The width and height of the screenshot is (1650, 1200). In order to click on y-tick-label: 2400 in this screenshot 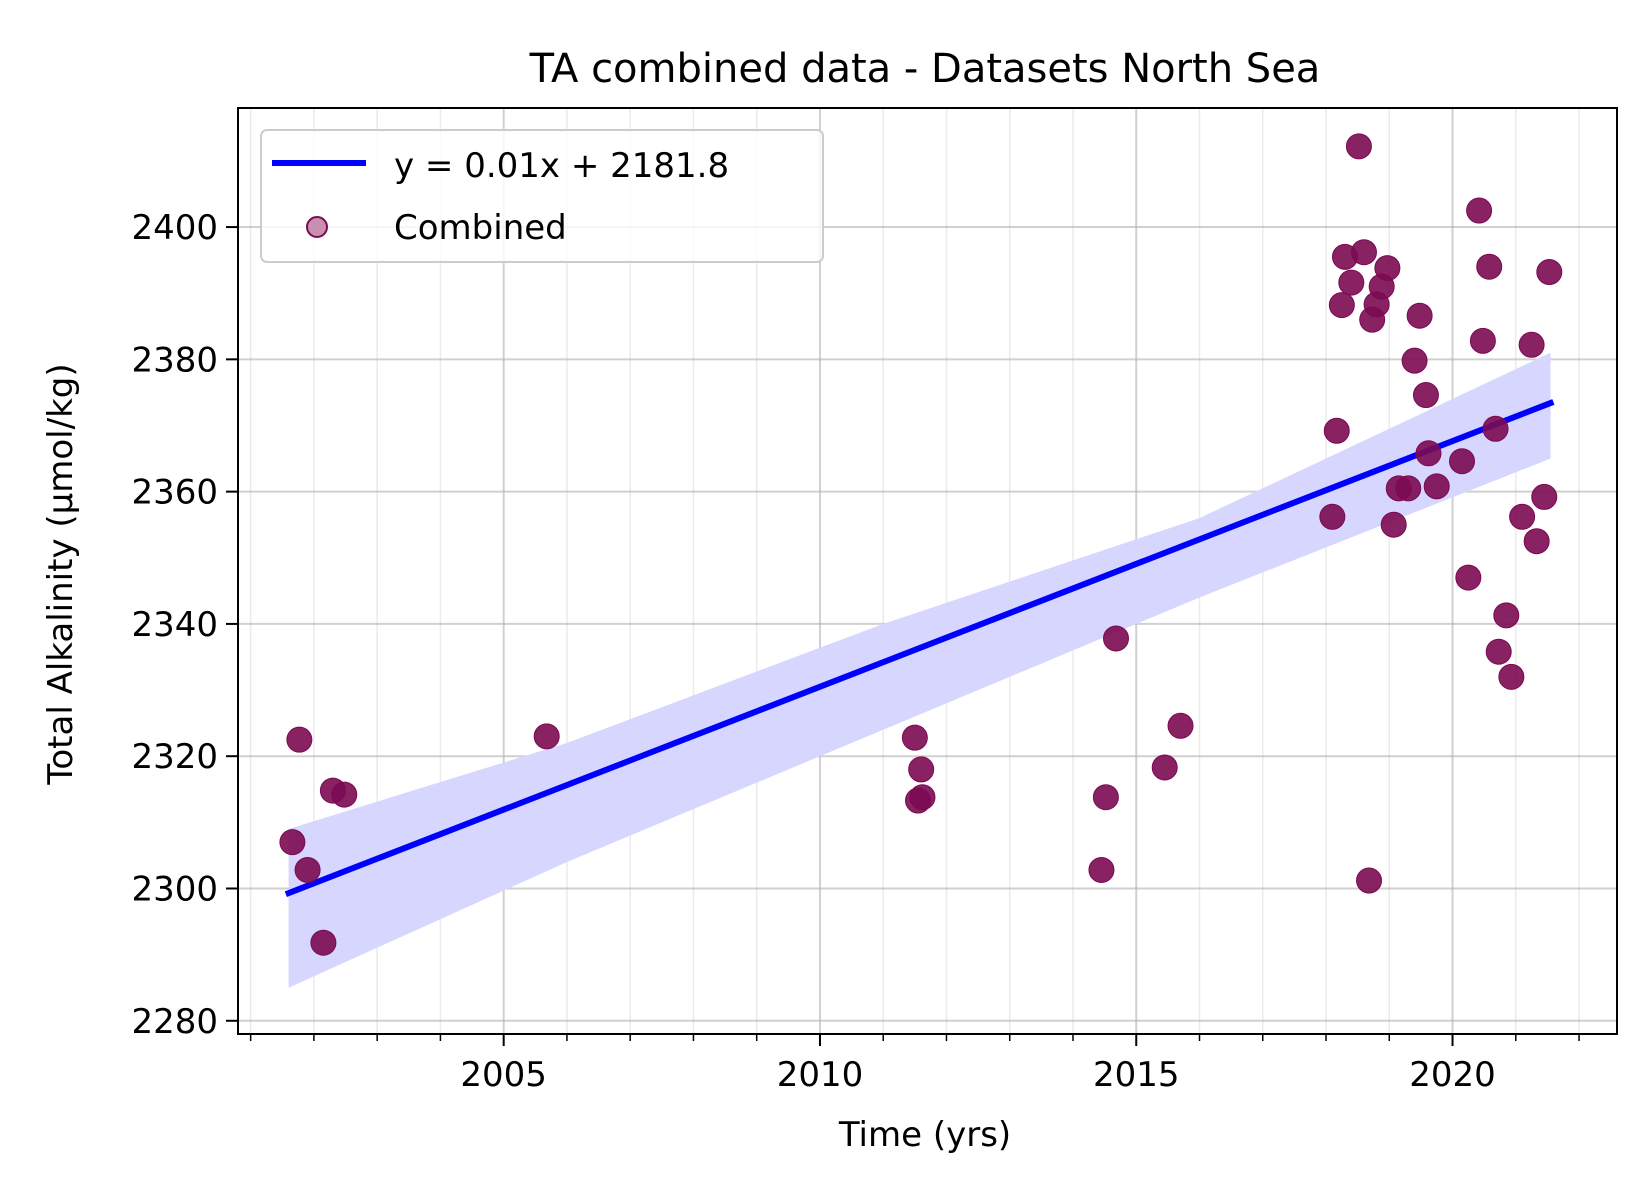, I will do `click(174, 228)`.